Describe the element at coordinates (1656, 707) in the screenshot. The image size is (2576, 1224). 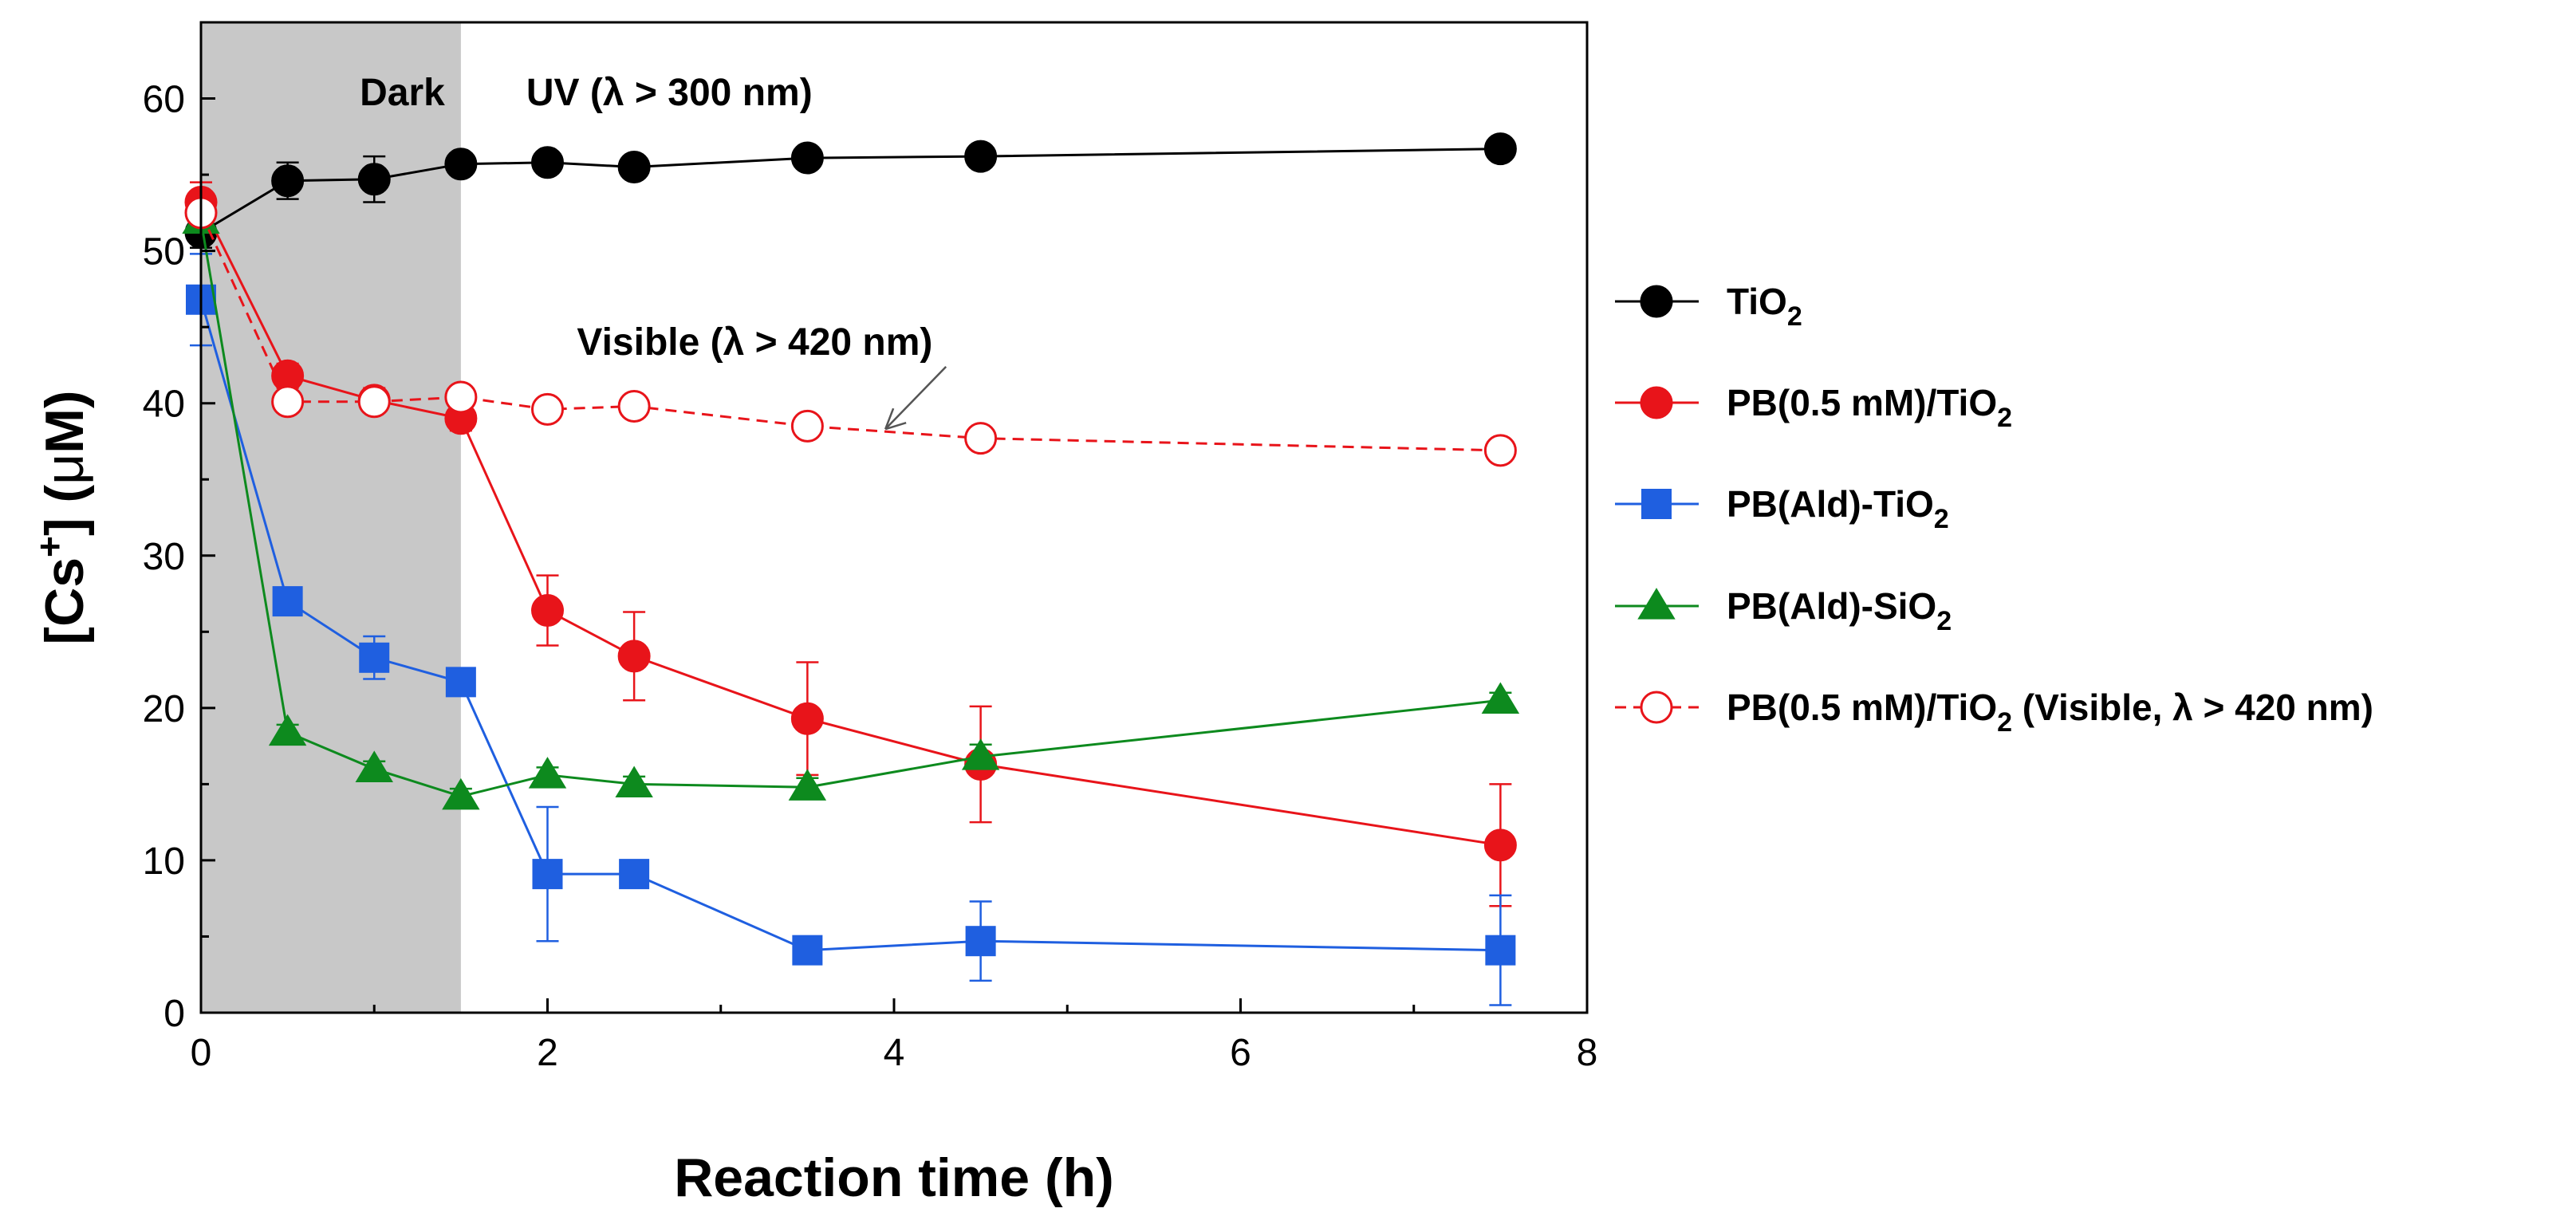
I see `legend-marker-pb-tio2-visible` at that location.